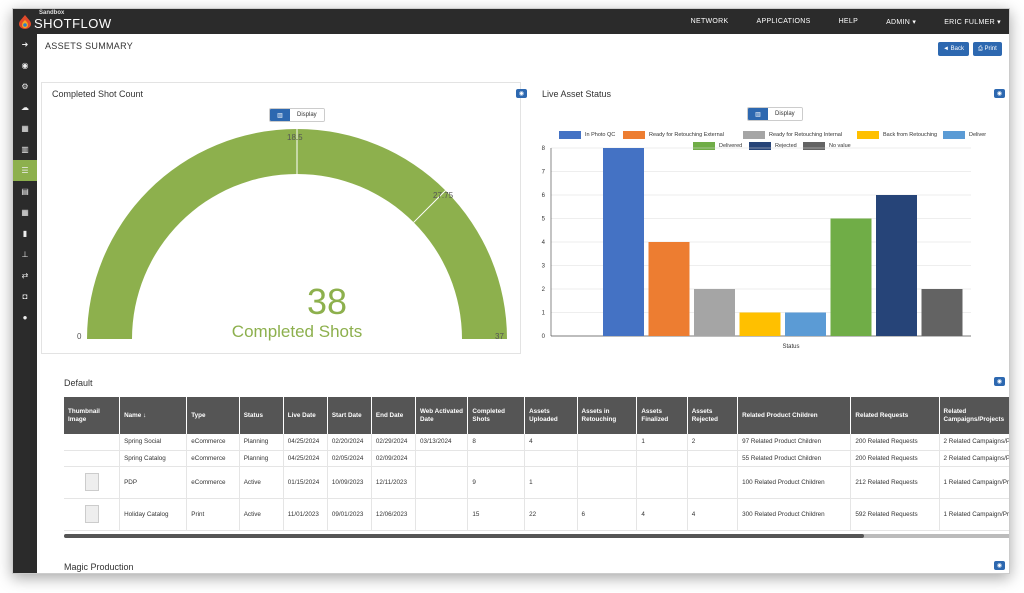  What do you see at coordinates (662, 415) in the screenshot?
I see `column-header: Assets Finalized` at bounding box center [662, 415].